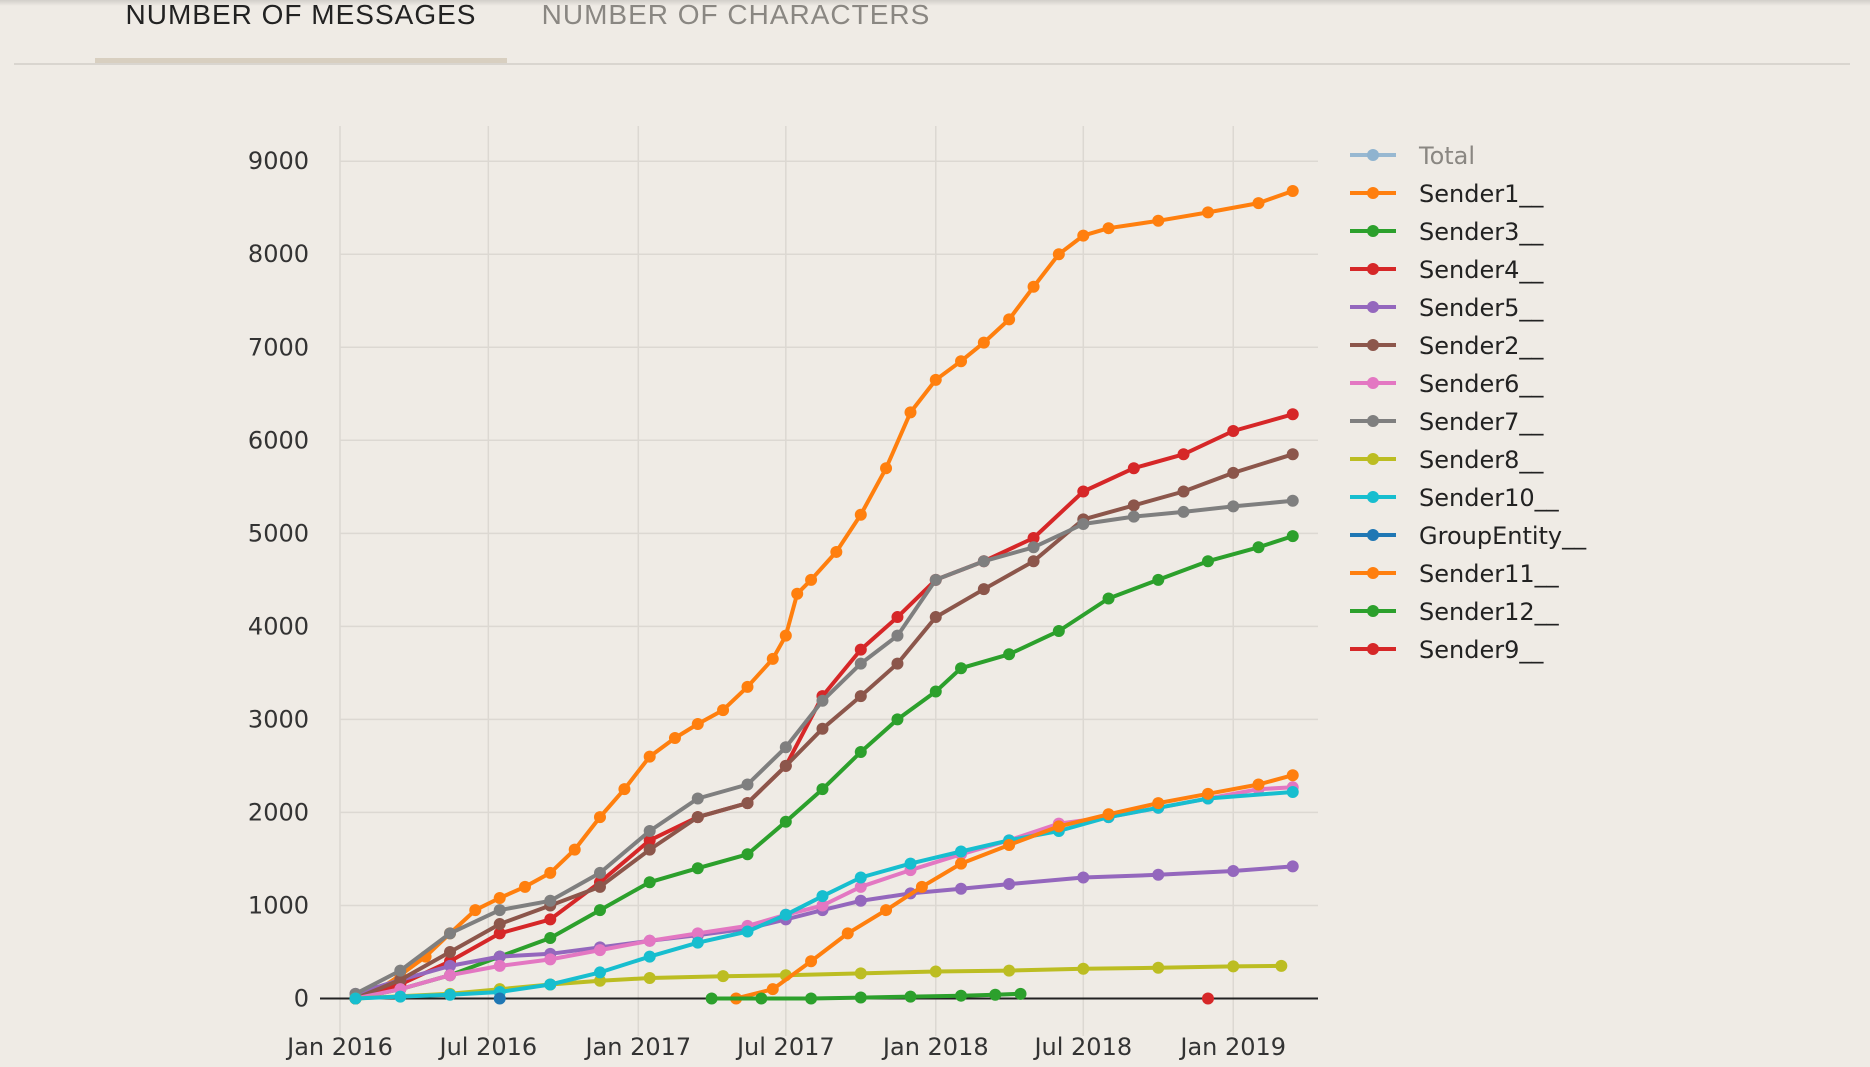  I want to click on tab-number-of-characters: NUMBER OF CHARACTERS, so click(736, 15).